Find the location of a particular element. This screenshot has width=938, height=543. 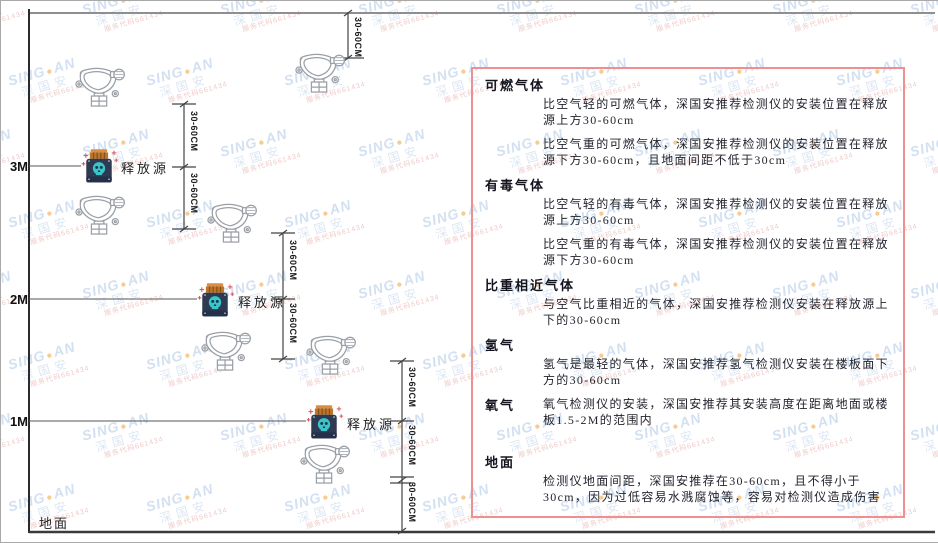

section-oxygen: 氧气 氧气检测仪的安装，深国安推荐其安装高度在距离地面或楼板1.5-2M的范围内 is located at coordinates (688, 417).